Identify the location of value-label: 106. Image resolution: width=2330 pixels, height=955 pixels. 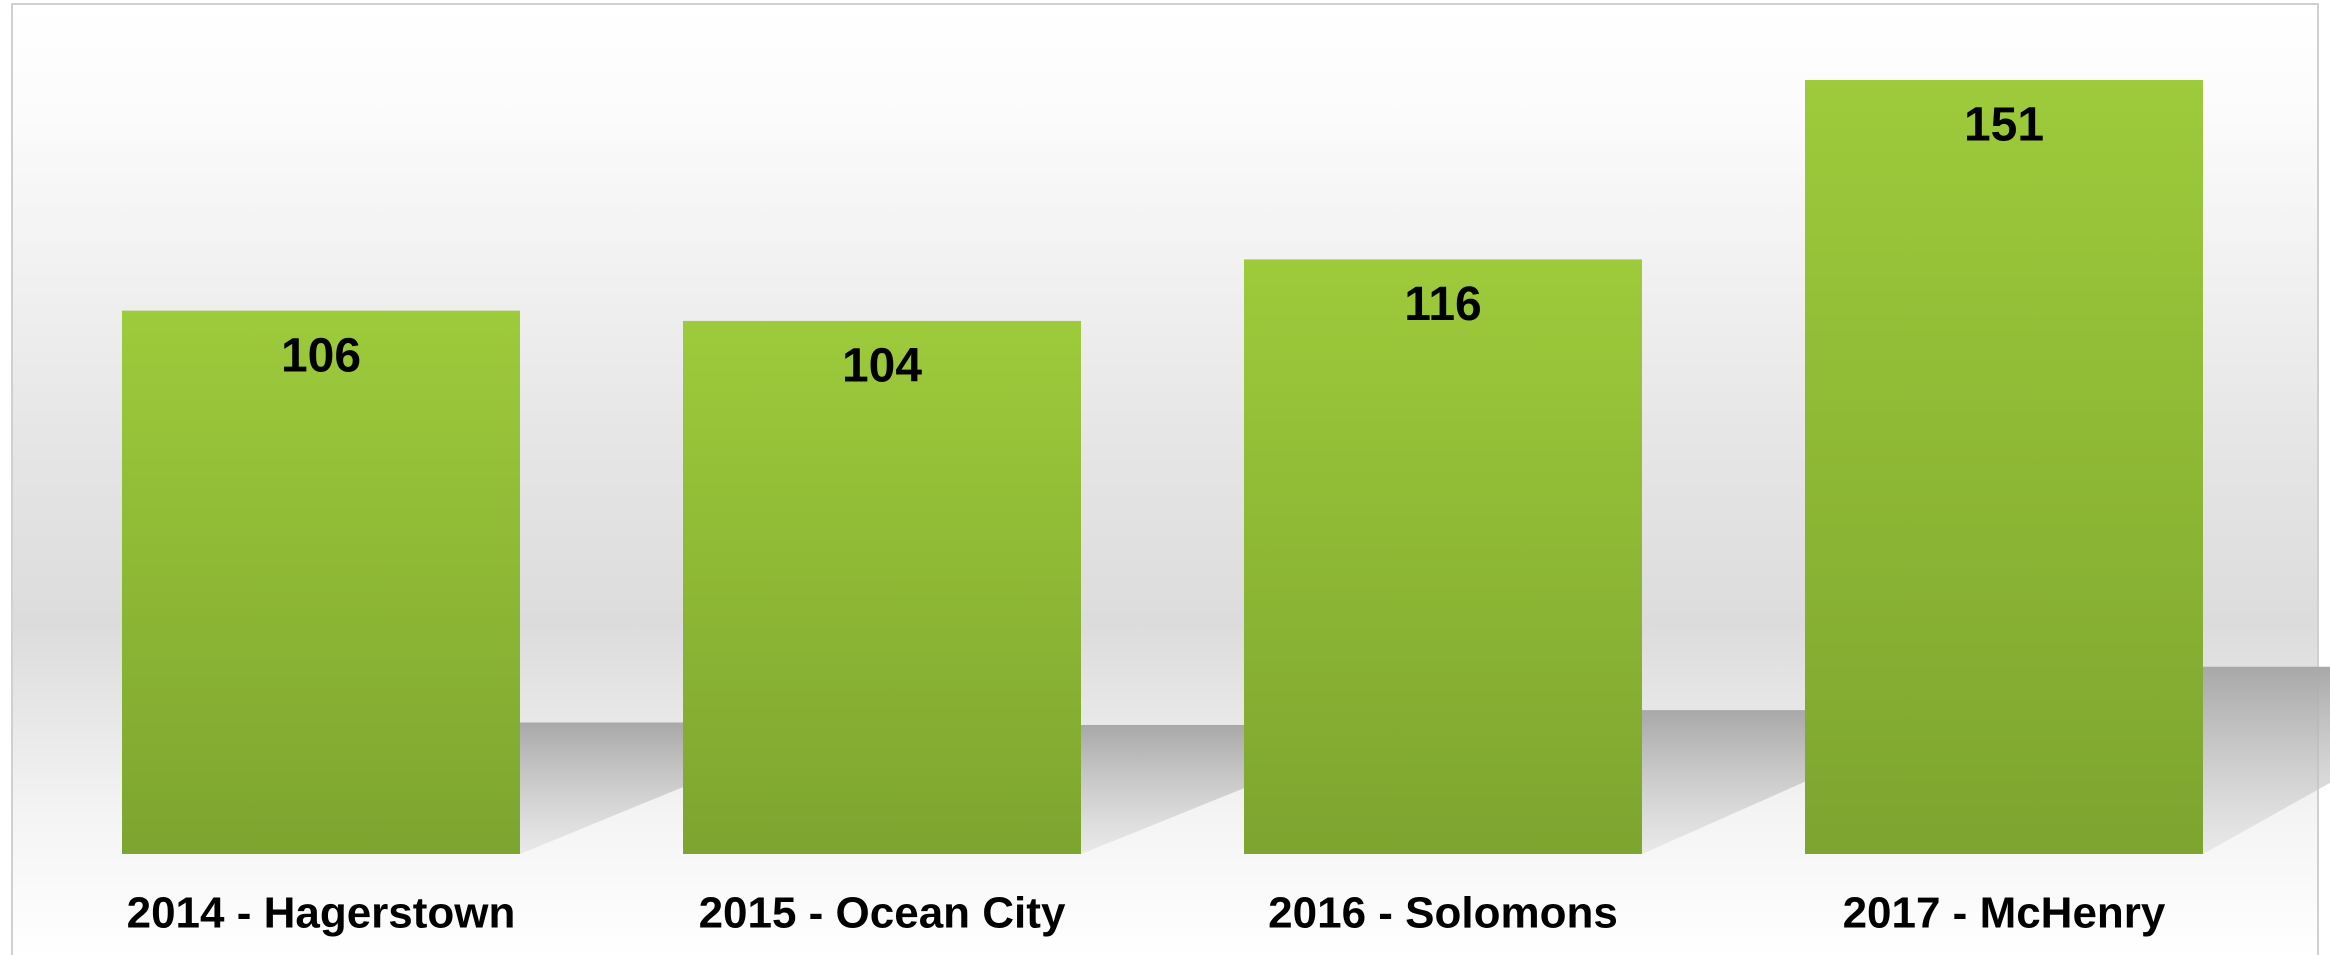
(321, 355).